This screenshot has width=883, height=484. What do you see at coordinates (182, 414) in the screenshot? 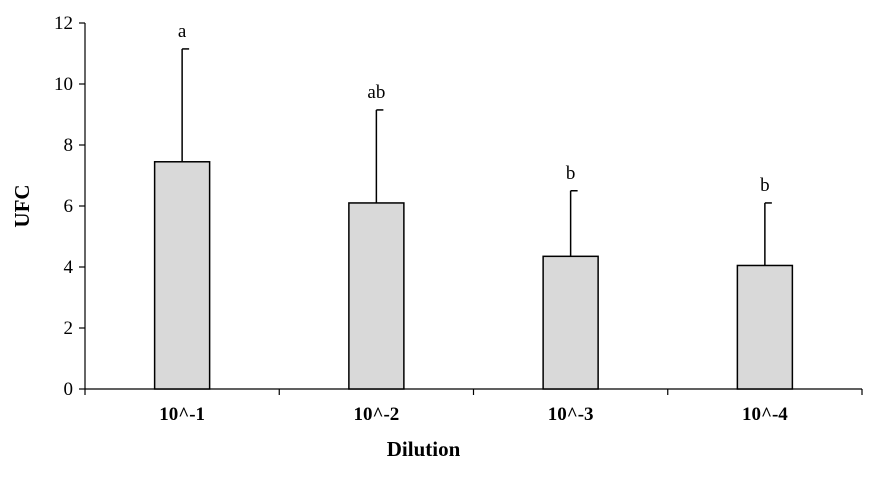
I see `x-tick-label: 10^-1` at bounding box center [182, 414].